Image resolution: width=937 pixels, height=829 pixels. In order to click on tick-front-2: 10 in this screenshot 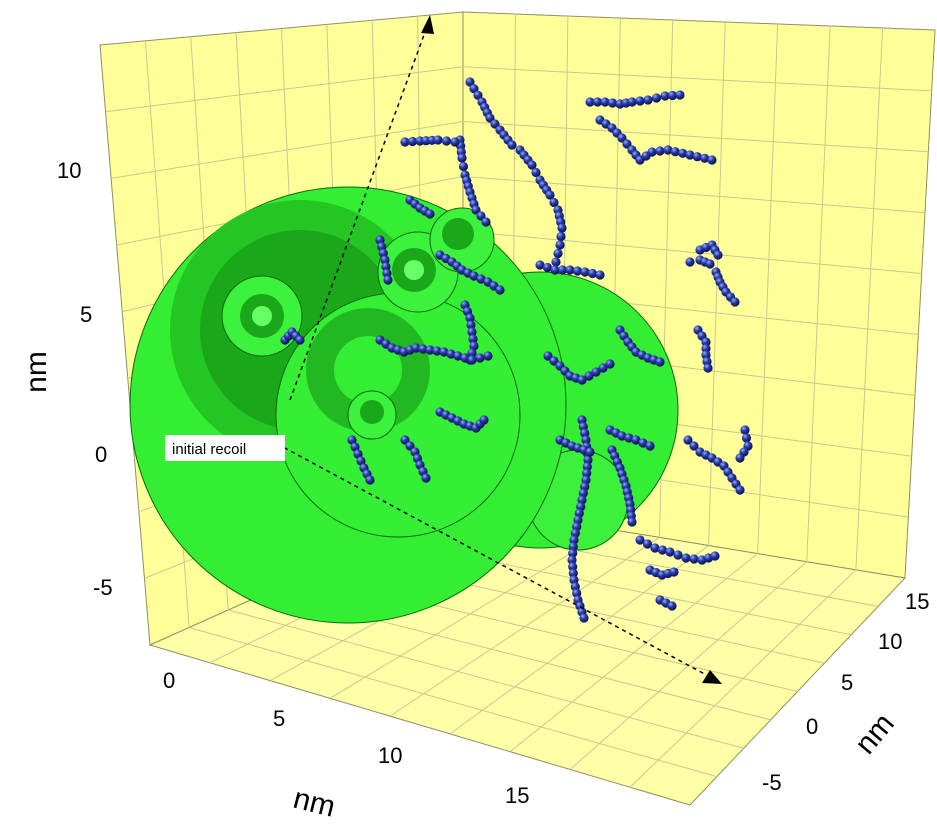, I will do `click(390, 755)`.